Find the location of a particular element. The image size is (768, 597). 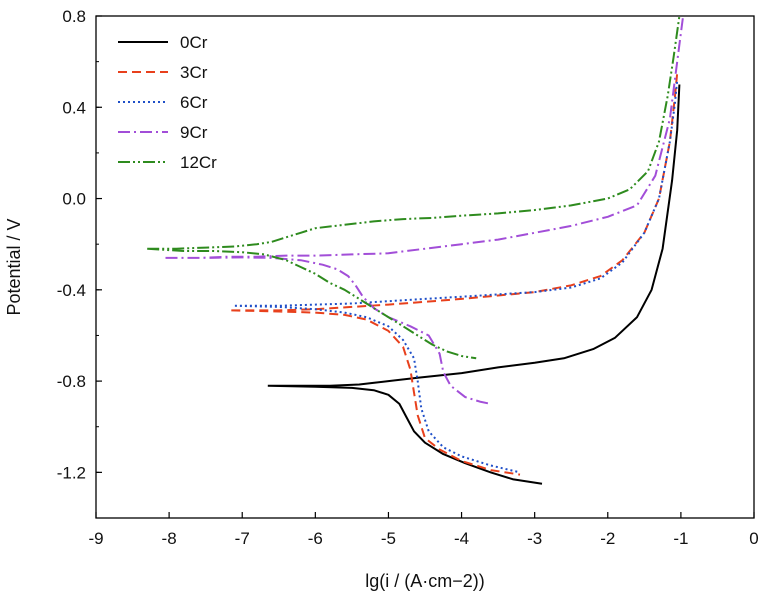

legend: 0Cr 3Cr 6Cr 9Cr 12Cr is located at coordinates (167, 102).